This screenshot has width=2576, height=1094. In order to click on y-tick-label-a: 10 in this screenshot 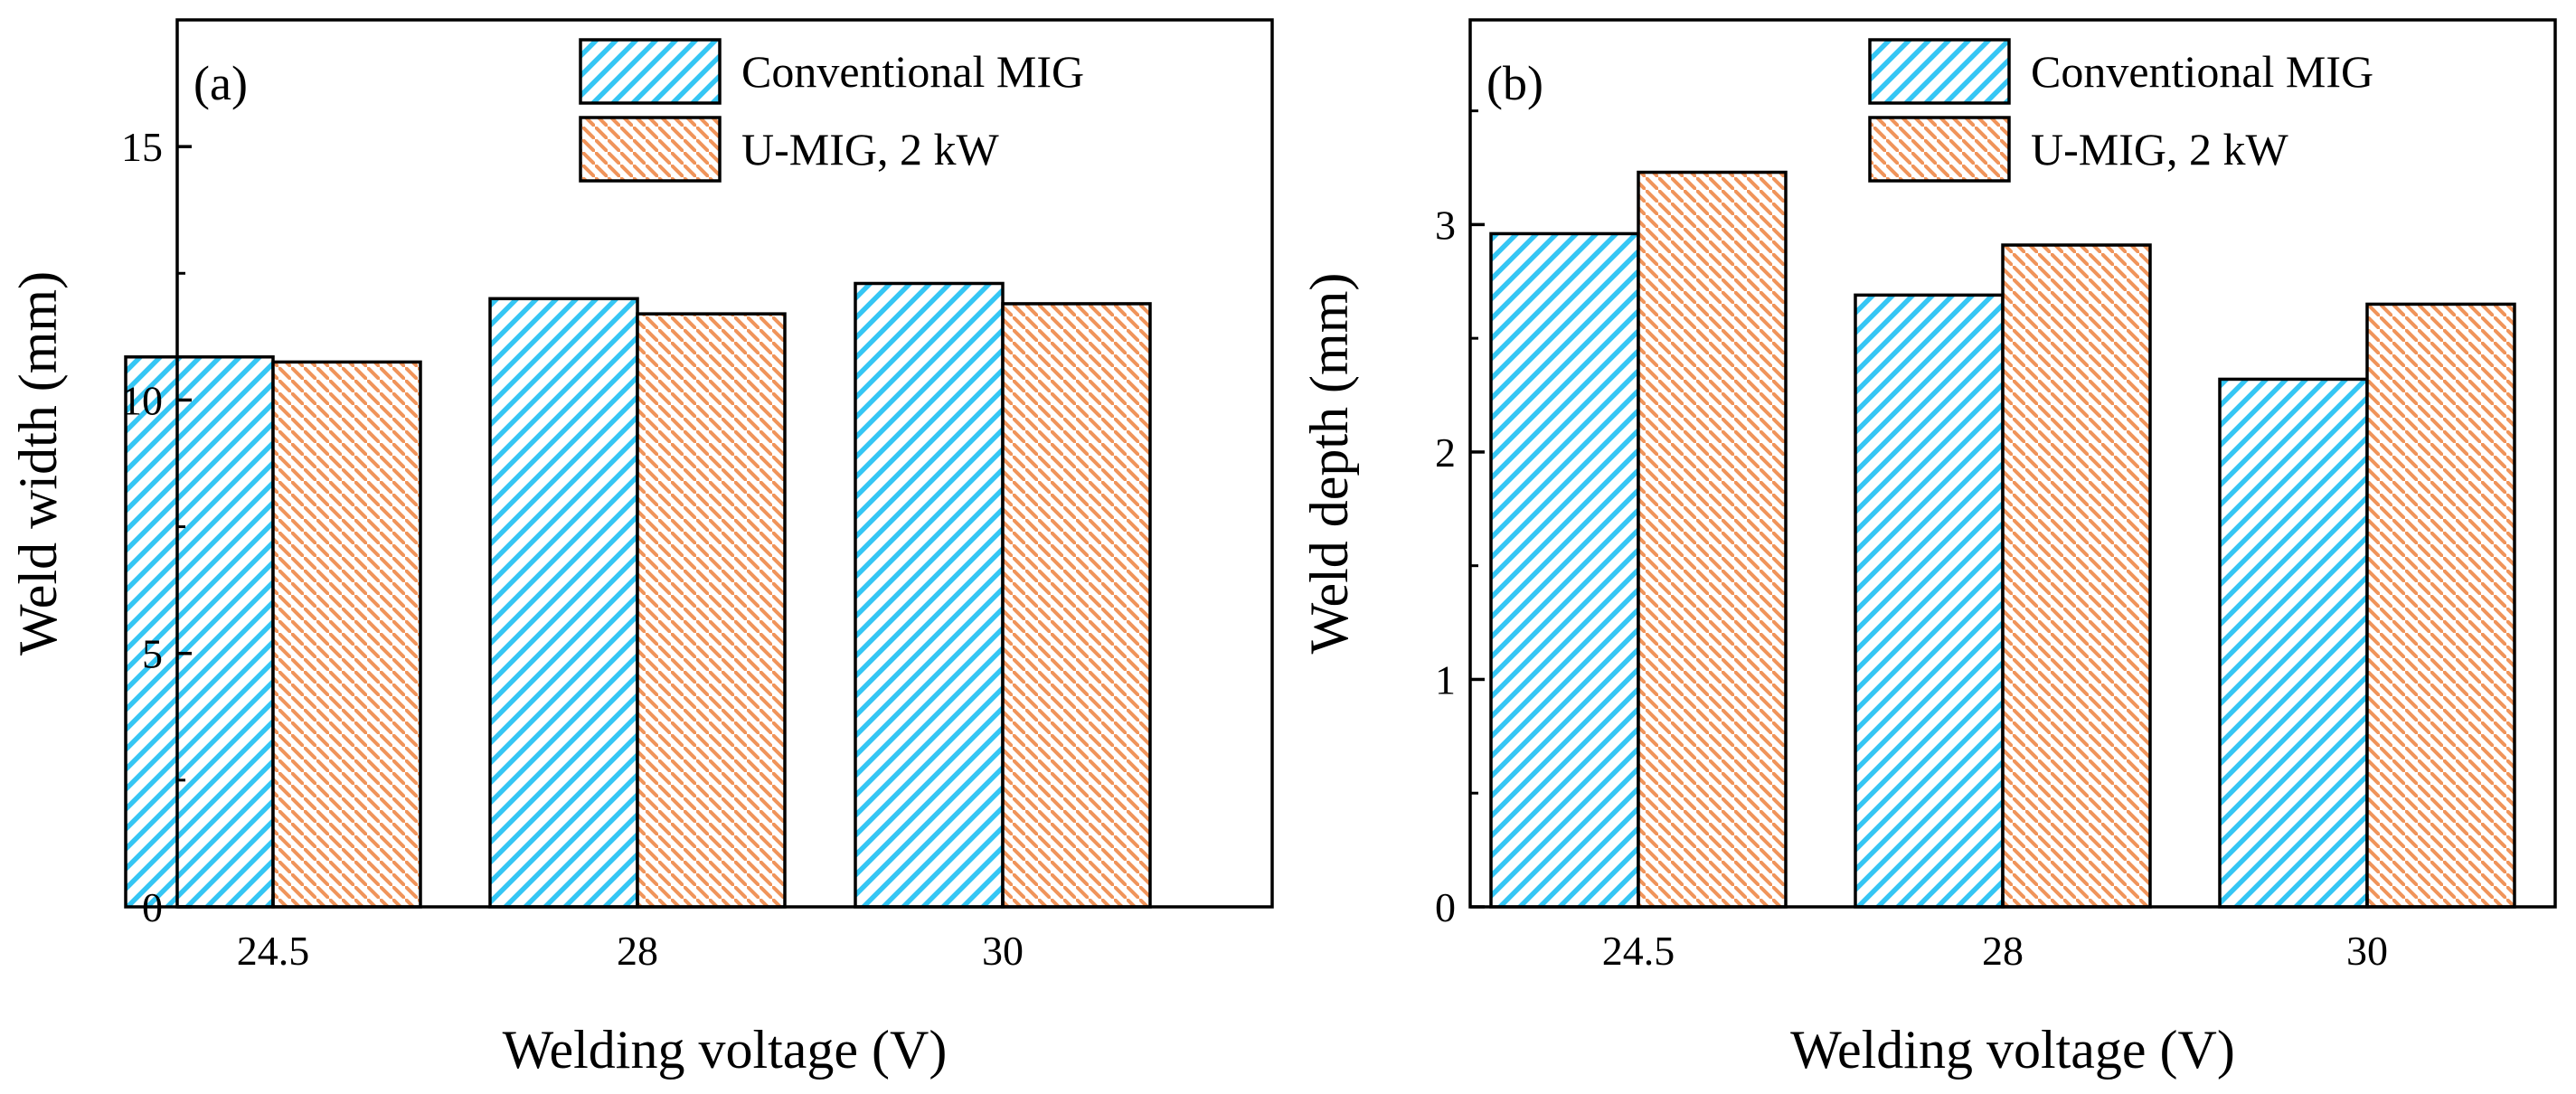, I will do `click(142, 400)`.